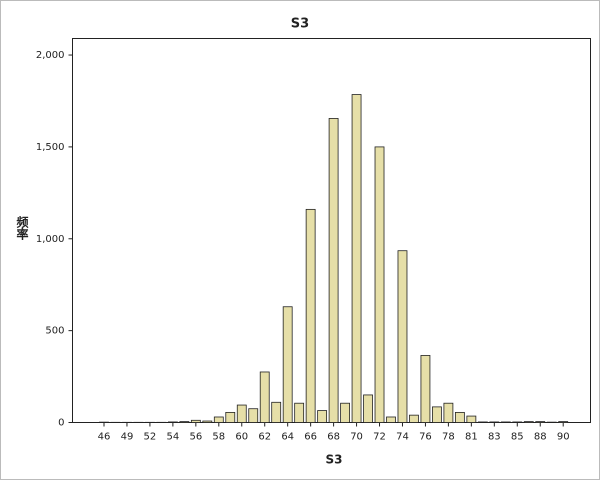 This screenshot has height=480, width=600. I want to click on x-tick-label: 76, so click(425, 437).